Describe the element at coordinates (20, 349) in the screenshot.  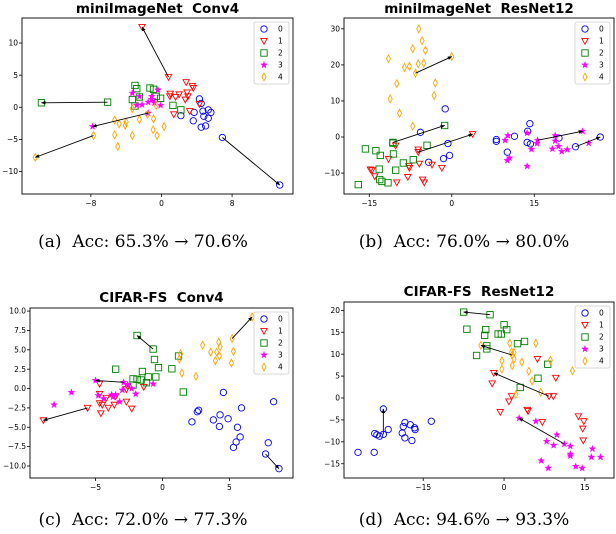
I see `y-tick-label: 5.0` at that location.